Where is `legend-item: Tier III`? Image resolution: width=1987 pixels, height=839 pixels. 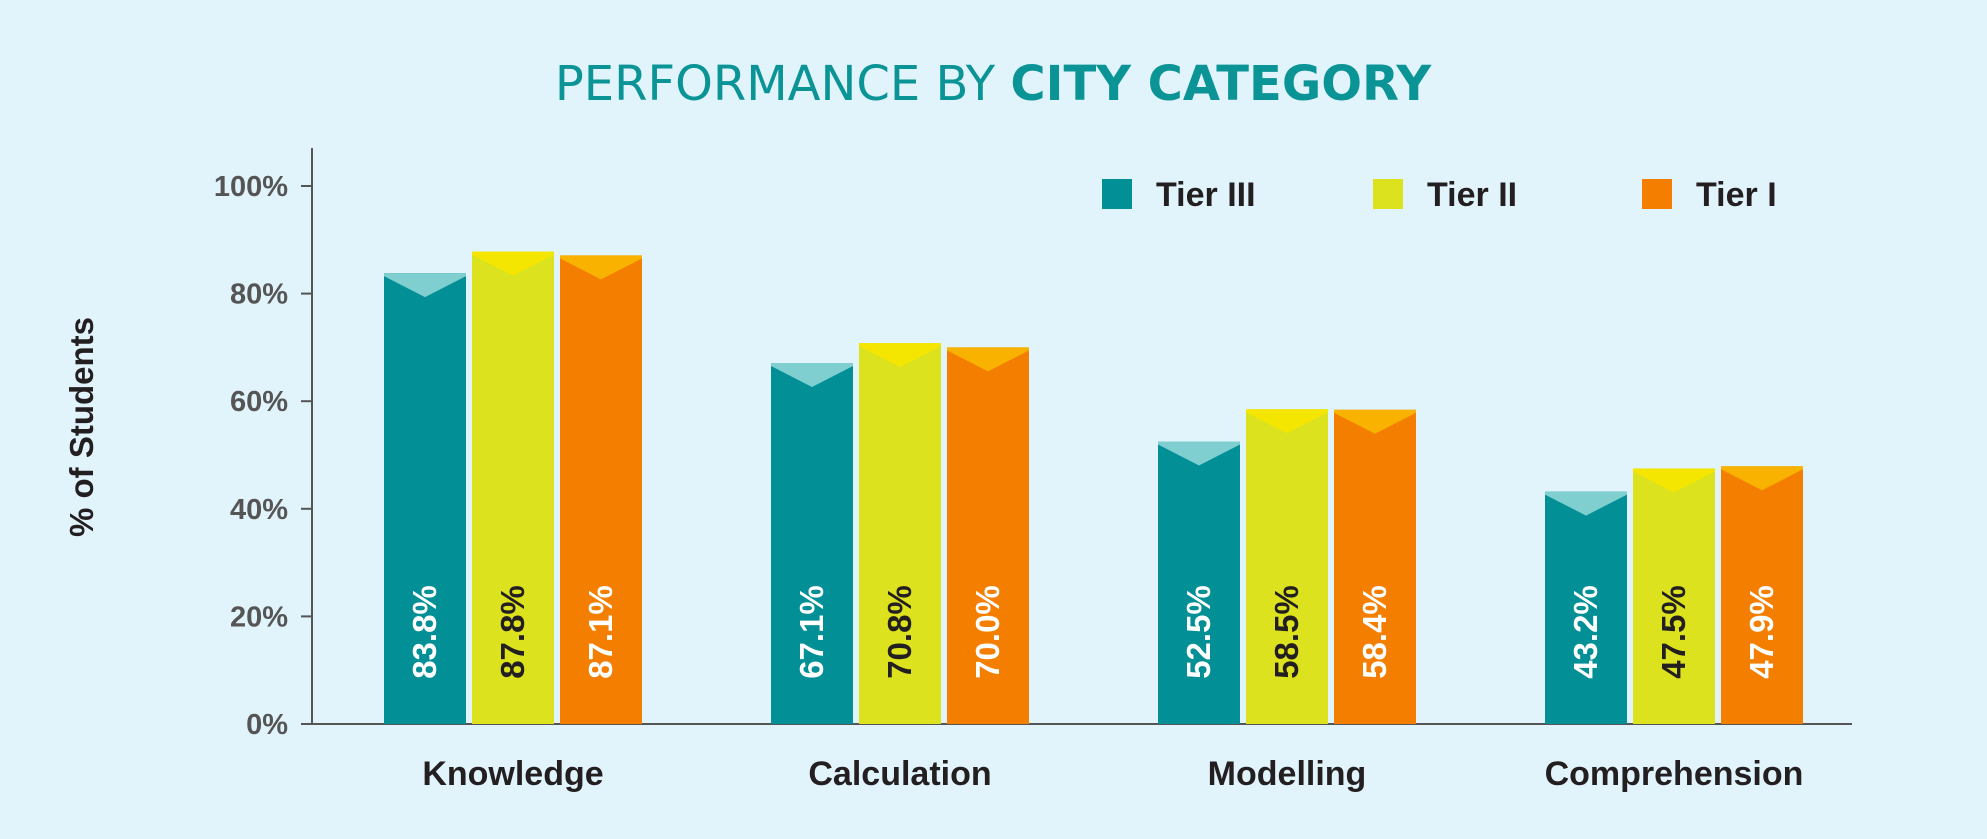
legend-item: Tier III is located at coordinates (1179, 195).